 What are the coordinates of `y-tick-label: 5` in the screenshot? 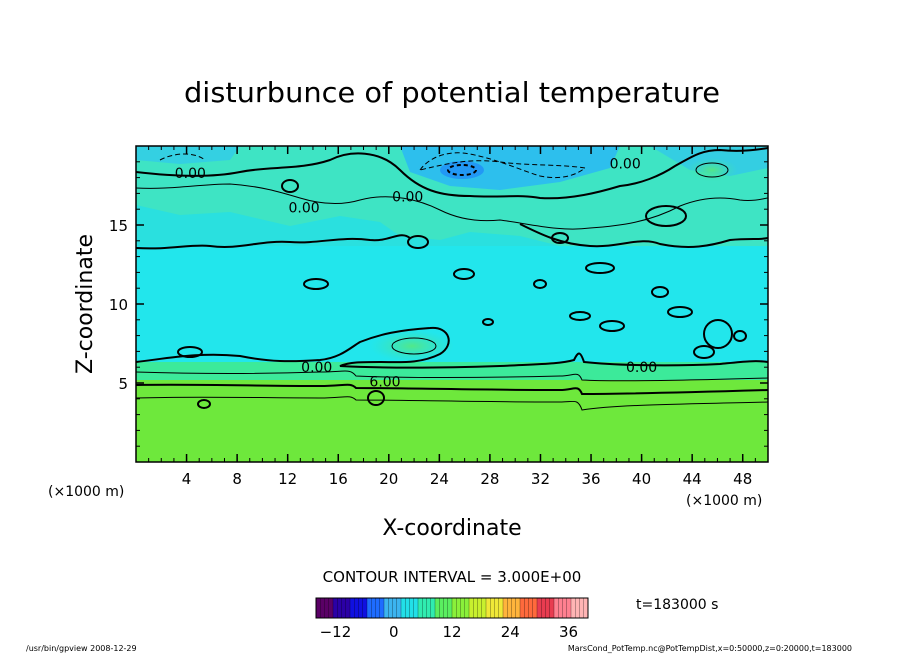 It's located at (123, 384).